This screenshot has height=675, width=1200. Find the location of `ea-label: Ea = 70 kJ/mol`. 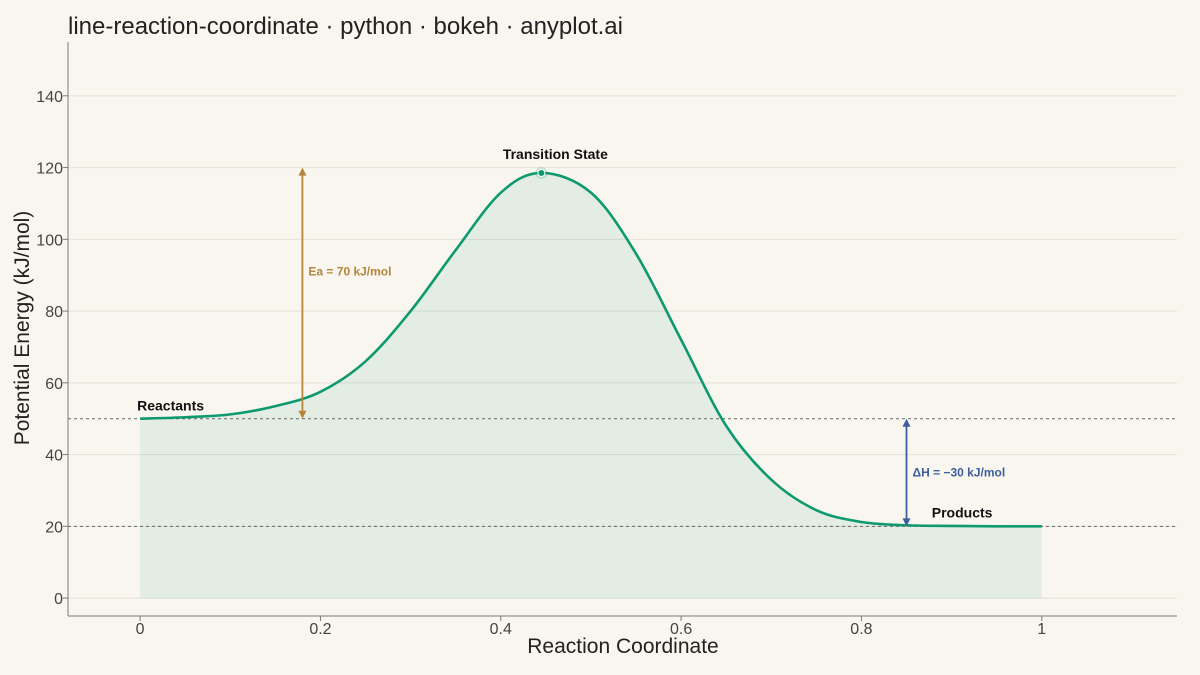

ea-label: Ea = 70 kJ/mol is located at coordinates (349, 272).